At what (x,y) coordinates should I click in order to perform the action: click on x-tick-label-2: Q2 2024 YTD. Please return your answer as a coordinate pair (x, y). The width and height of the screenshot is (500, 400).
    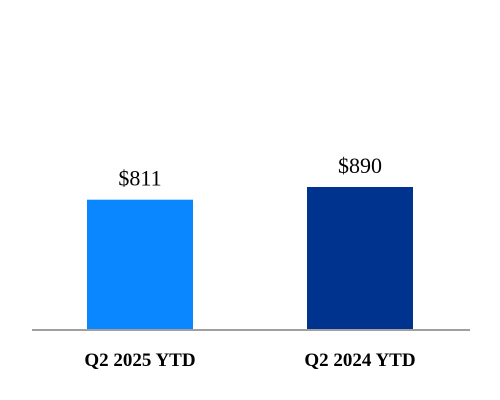
    Looking at the image, I should click on (359, 360).